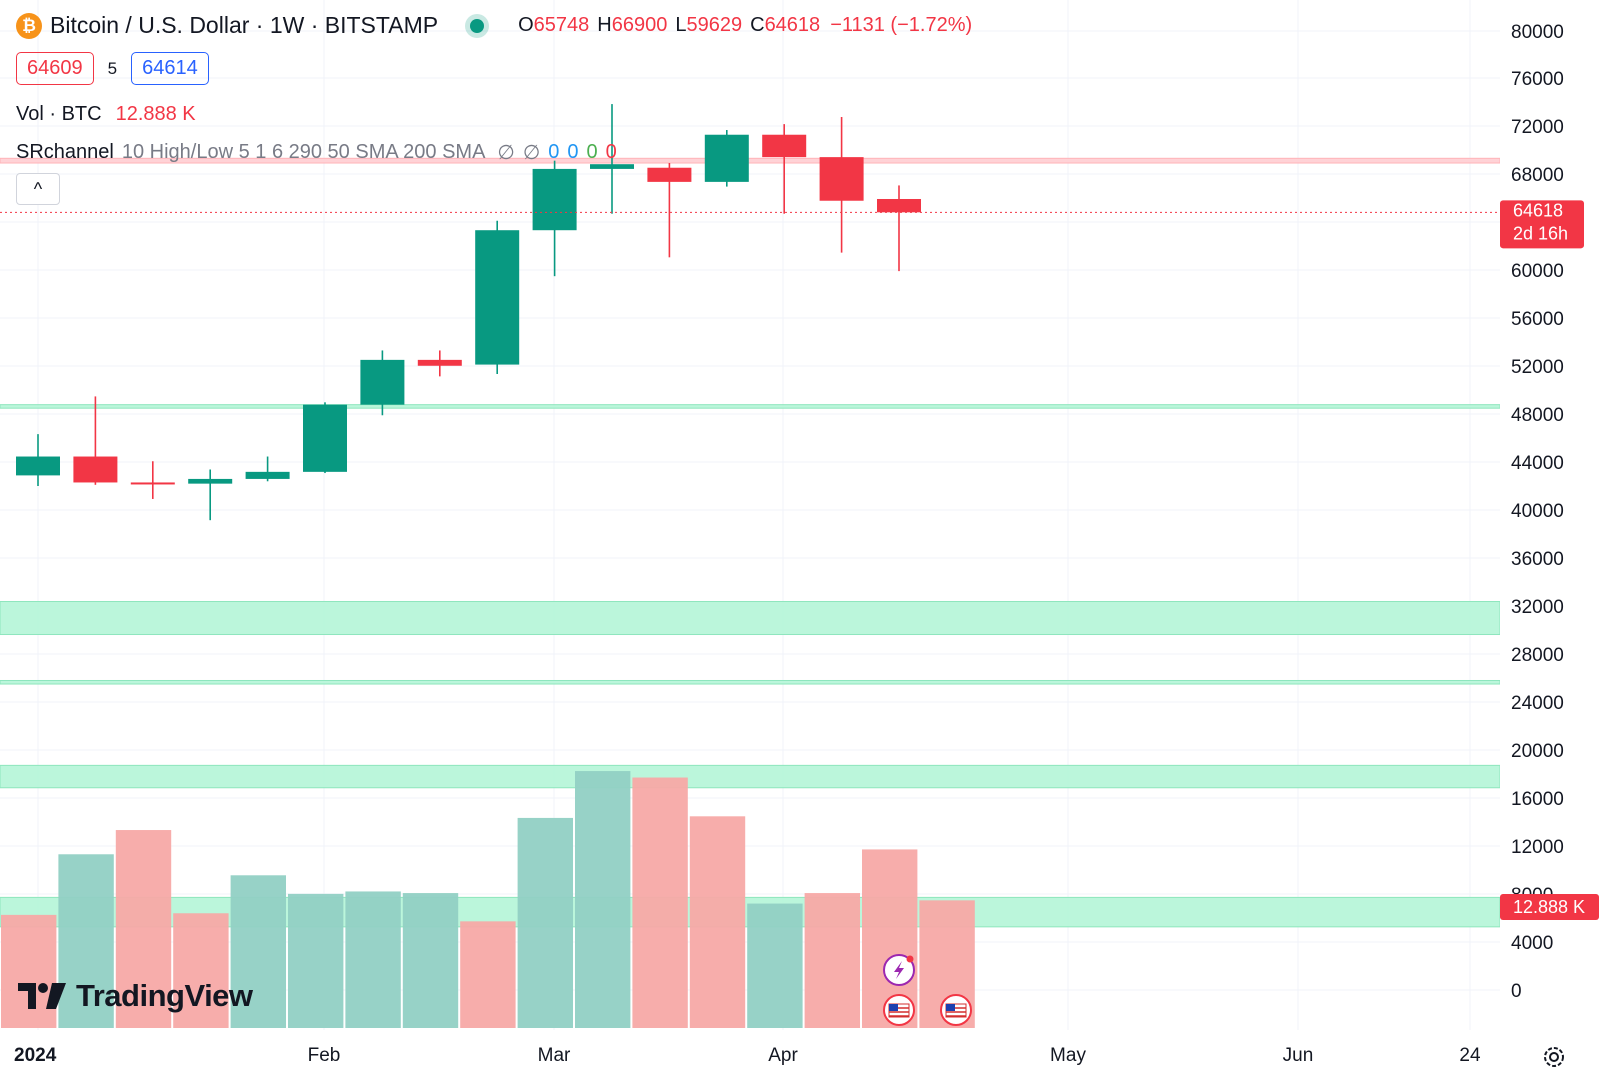 This screenshot has width=1600, height=1073. Describe the element at coordinates (488, 899) in the screenshot. I see `volume-bars` at that location.